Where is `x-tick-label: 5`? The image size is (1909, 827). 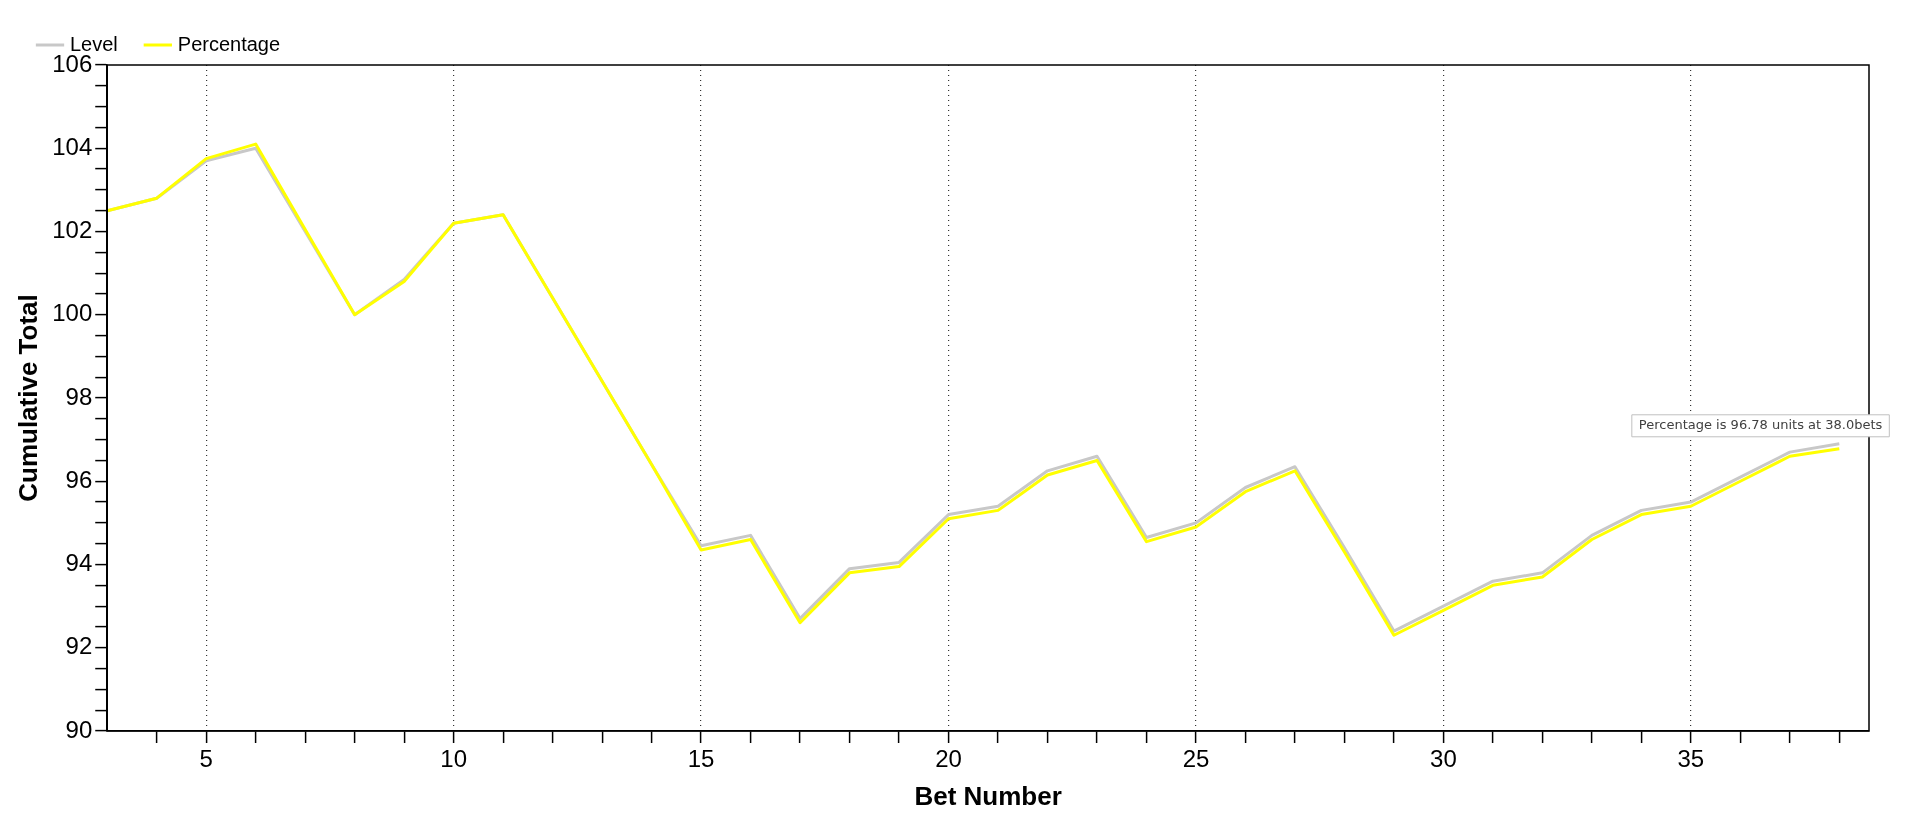
x-tick-label: 5 is located at coordinates (206, 759).